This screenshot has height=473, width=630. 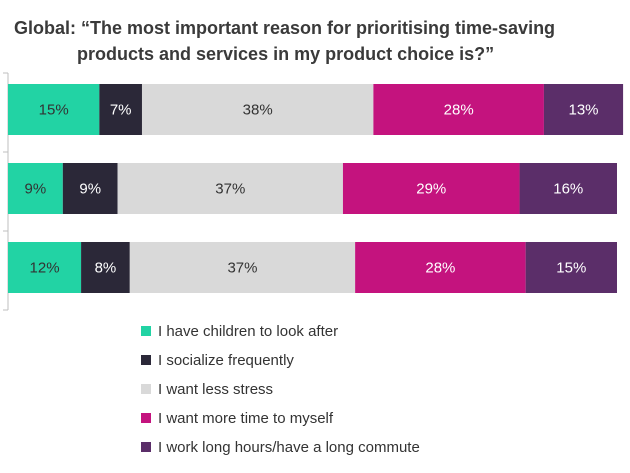 I want to click on data-label: 12%, so click(x=45, y=268).